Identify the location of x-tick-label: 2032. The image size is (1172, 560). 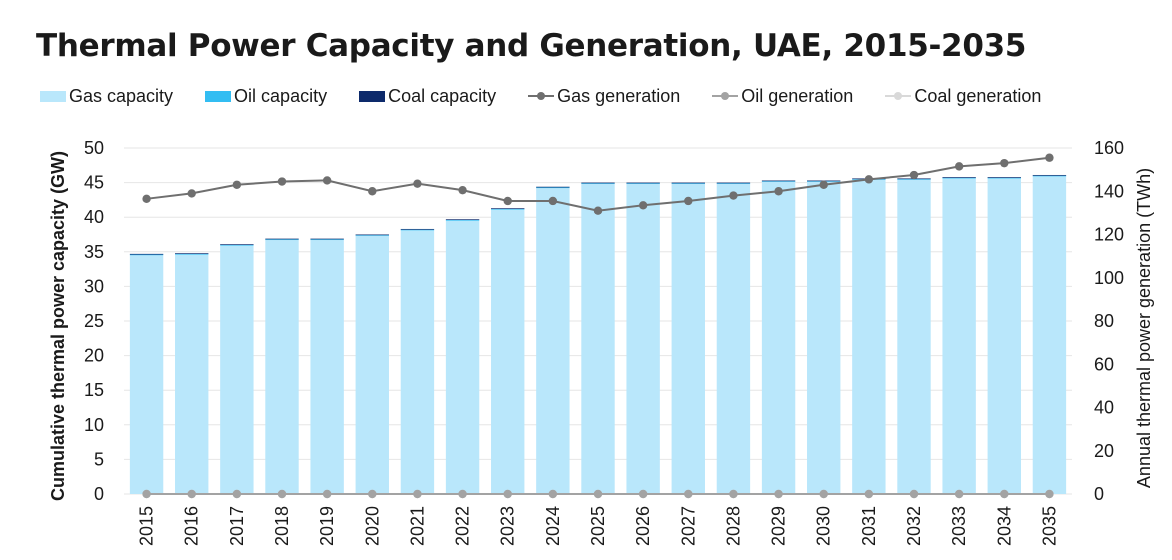
(914, 526).